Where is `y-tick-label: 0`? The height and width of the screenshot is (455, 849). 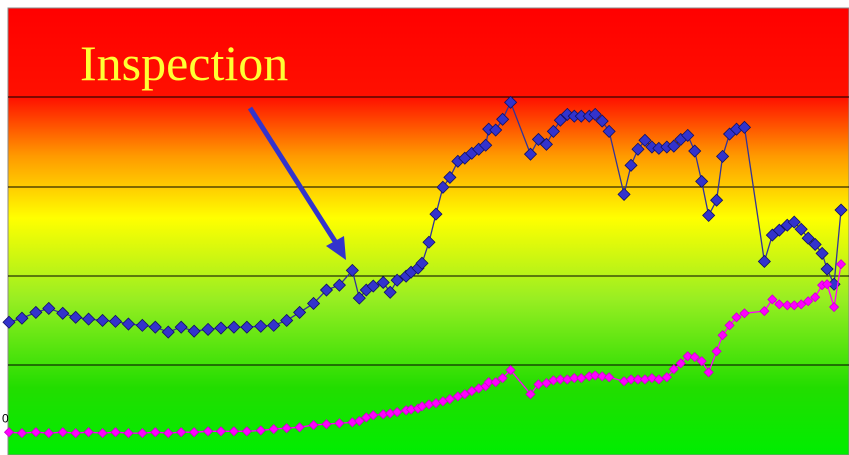 y-tick-label: 0 is located at coordinates (5, 418).